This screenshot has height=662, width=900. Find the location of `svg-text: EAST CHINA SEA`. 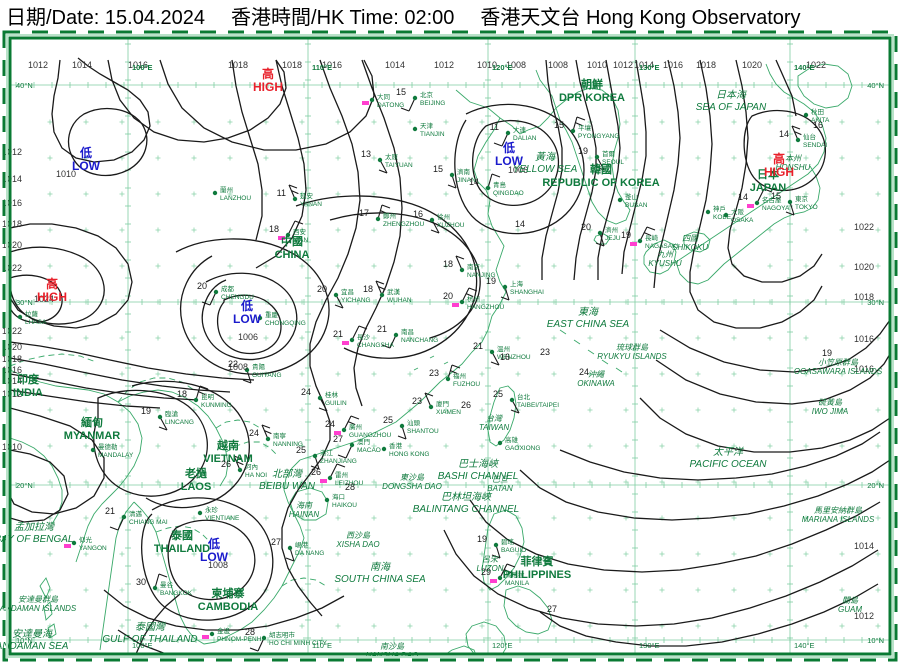

svg-text: EAST CHINA SEA is located at coordinates (588, 324).